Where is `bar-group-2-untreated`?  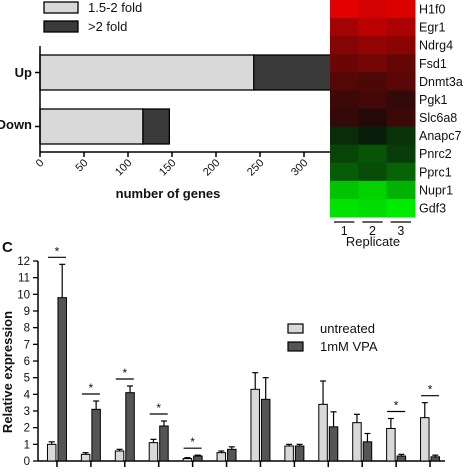 bar-group-2-untreated is located at coordinates (85, 457).